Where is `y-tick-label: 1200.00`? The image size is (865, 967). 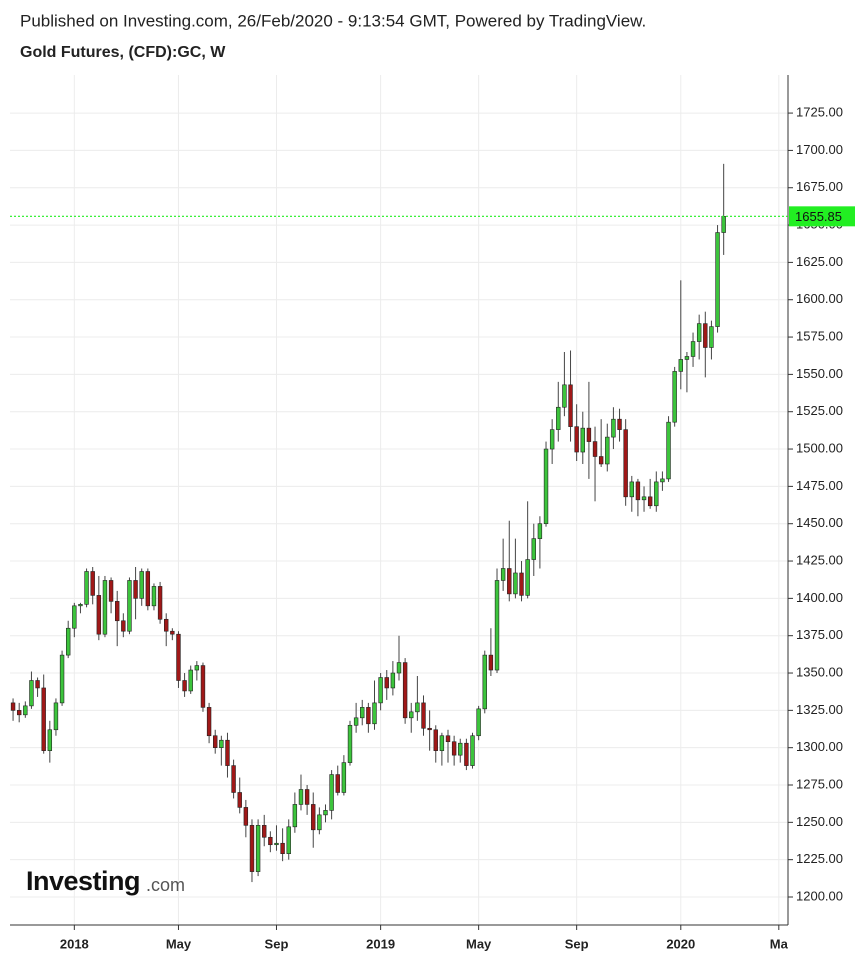
y-tick-label: 1200.00 is located at coordinates (819, 895).